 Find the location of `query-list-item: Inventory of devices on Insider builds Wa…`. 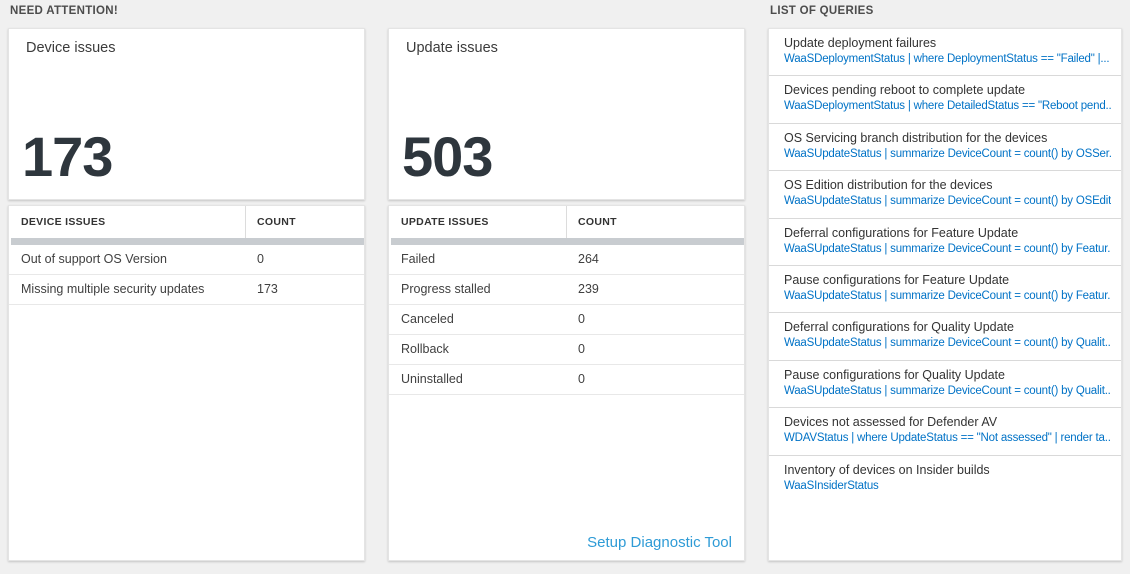

query-list-item: Inventory of devices on Insider builds Wa… is located at coordinates (945, 479).